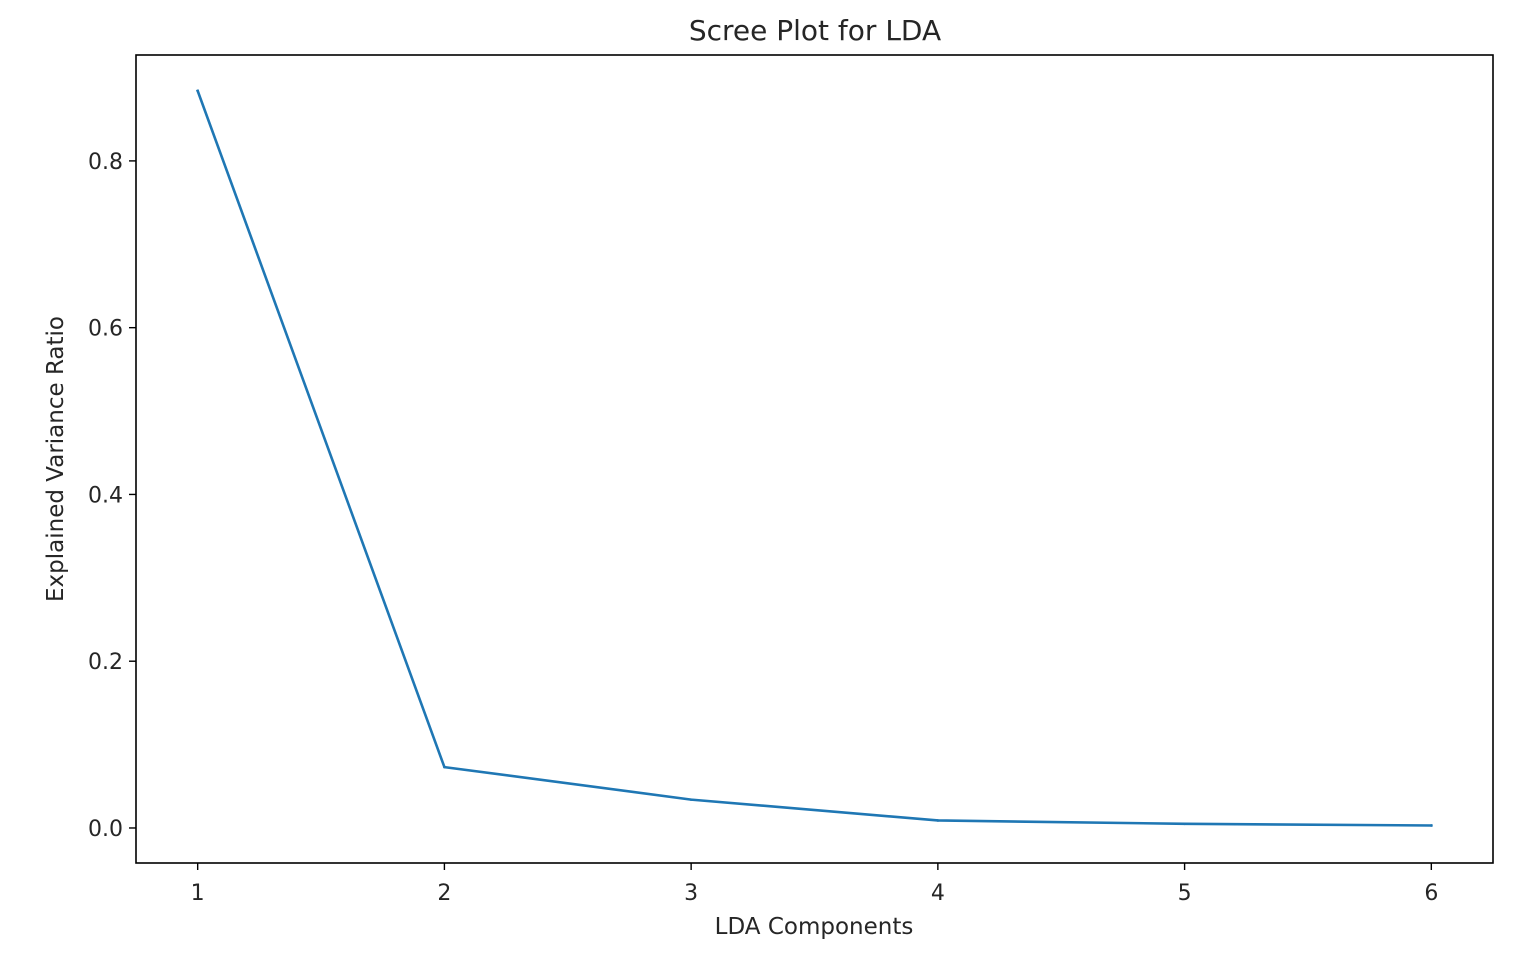 This screenshot has height=953, width=1538. What do you see at coordinates (815, 30) in the screenshot?
I see `chart-title: Scree Plot for LDA` at bounding box center [815, 30].